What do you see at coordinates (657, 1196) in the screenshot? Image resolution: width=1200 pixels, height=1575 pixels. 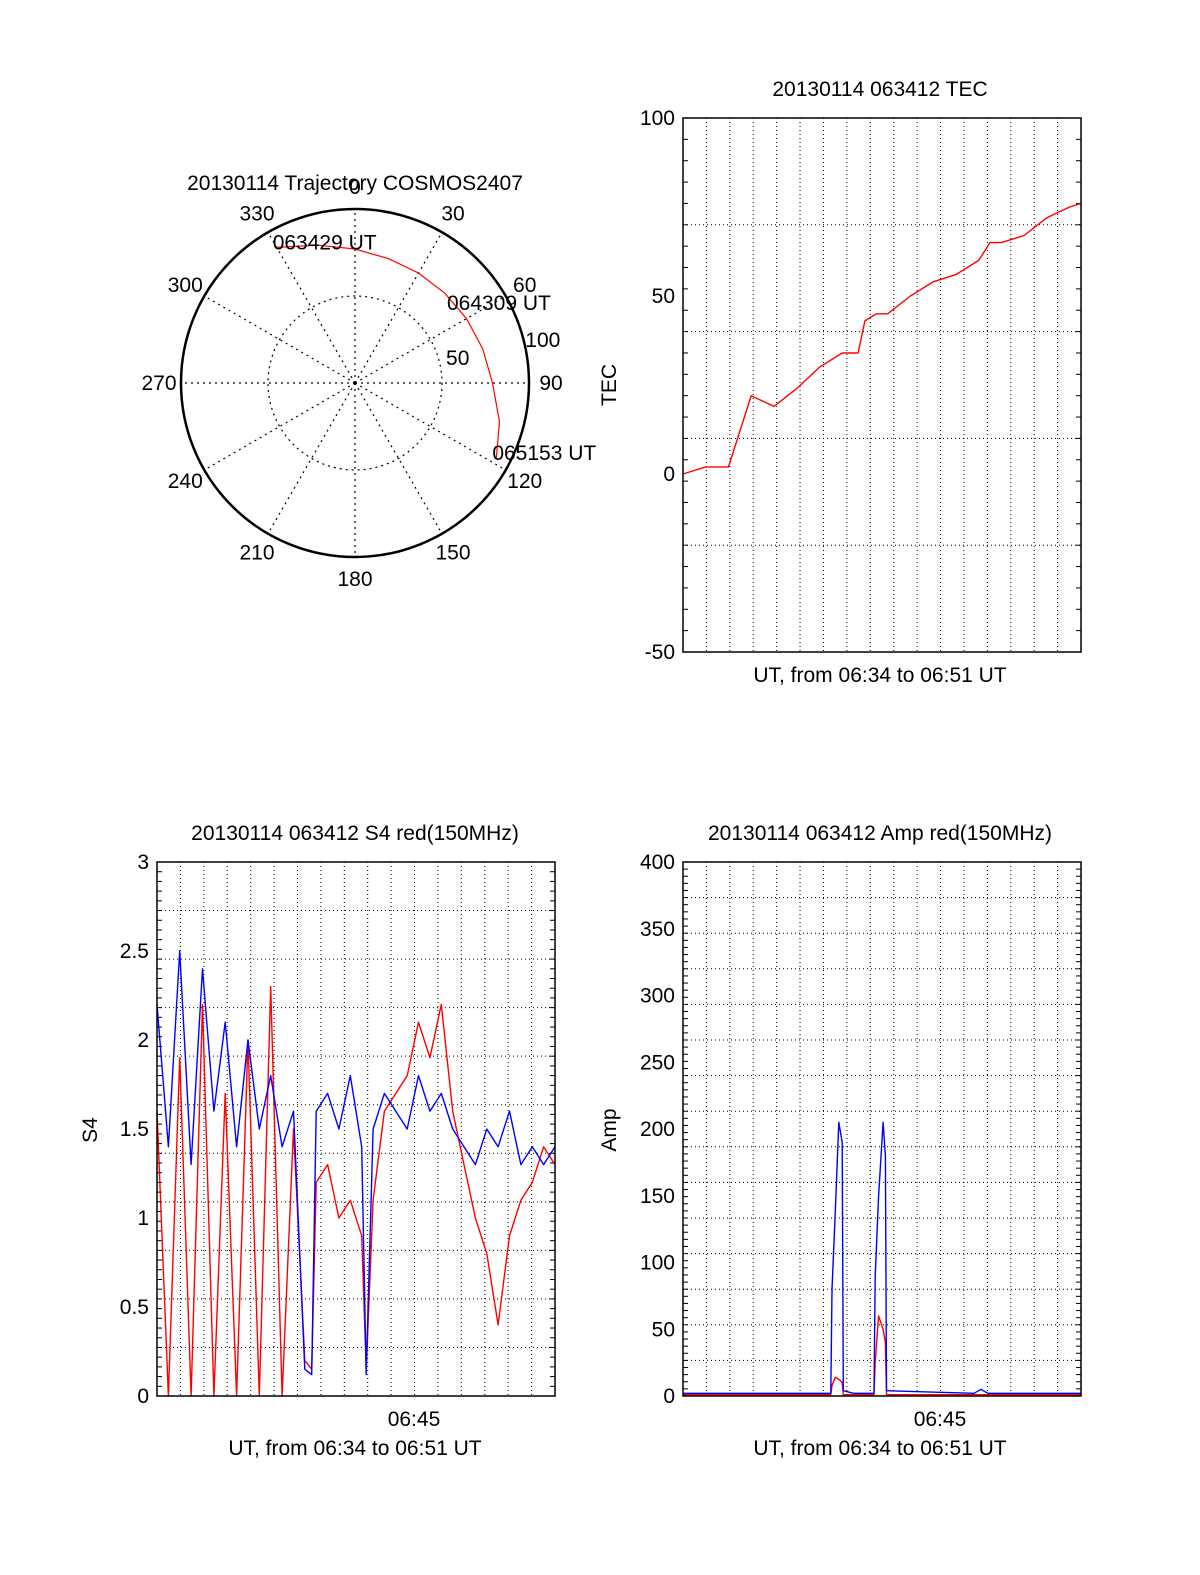 I see `y-tick-label: 150` at bounding box center [657, 1196].